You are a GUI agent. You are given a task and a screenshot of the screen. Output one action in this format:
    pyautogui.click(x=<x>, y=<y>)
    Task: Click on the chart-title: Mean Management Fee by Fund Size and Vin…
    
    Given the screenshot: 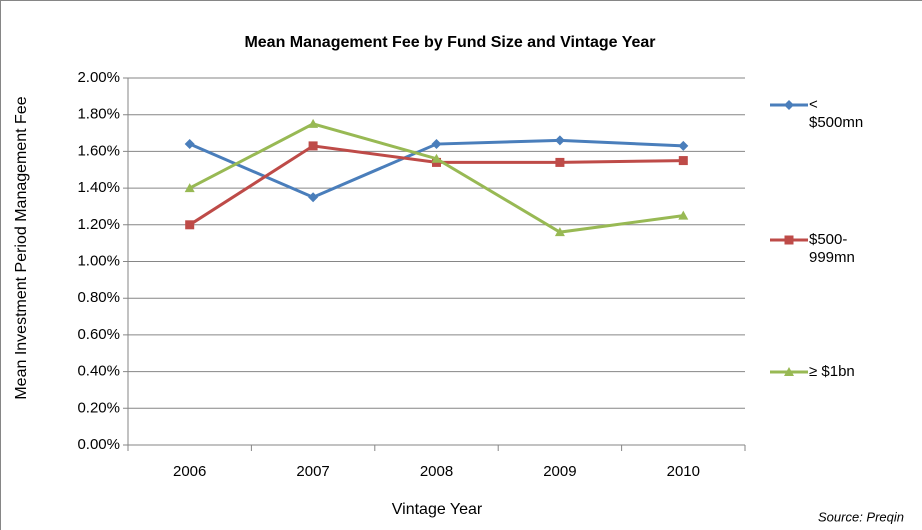 What is the action you would take?
    pyautogui.click(x=449, y=42)
    